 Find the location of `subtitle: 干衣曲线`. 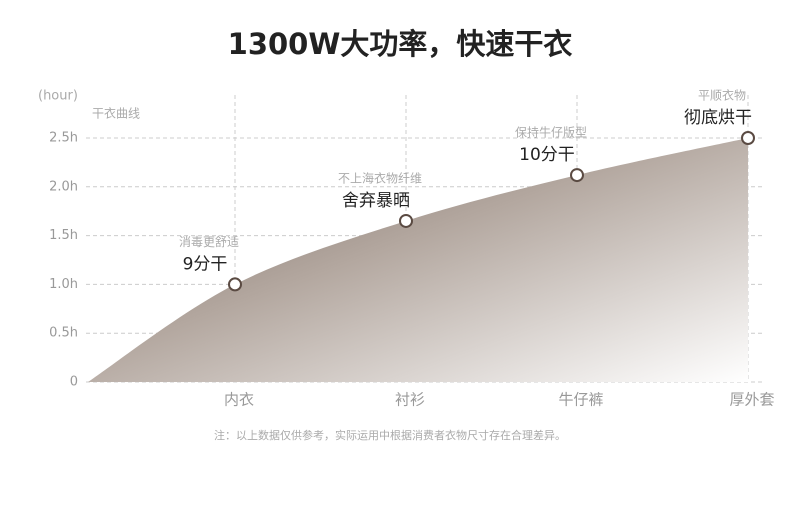

subtitle: 干衣曲线 is located at coordinates (116, 113).